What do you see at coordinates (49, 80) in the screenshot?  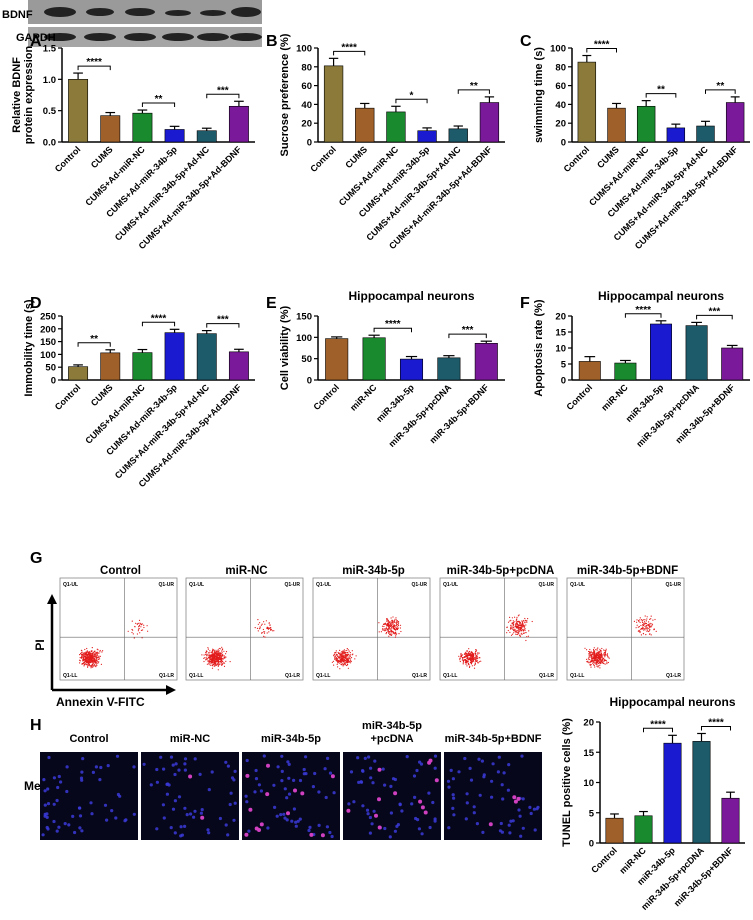 I see `y-tick-label: 1.0` at bounding box center [49, 80].